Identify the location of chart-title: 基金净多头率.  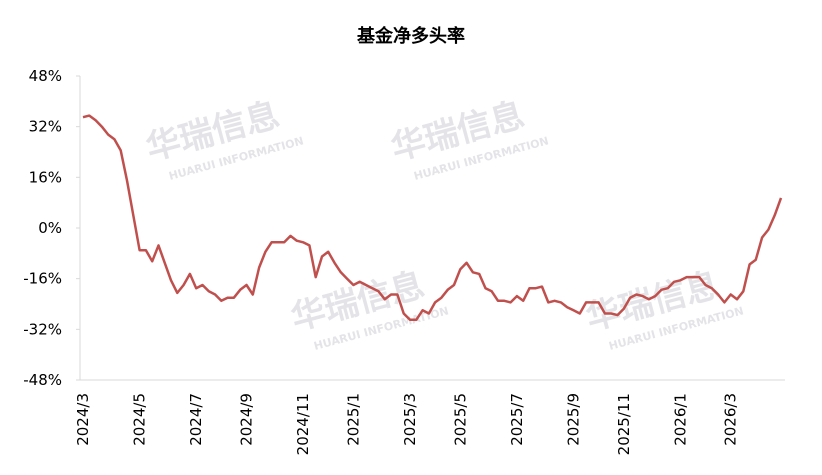
(410, 36).